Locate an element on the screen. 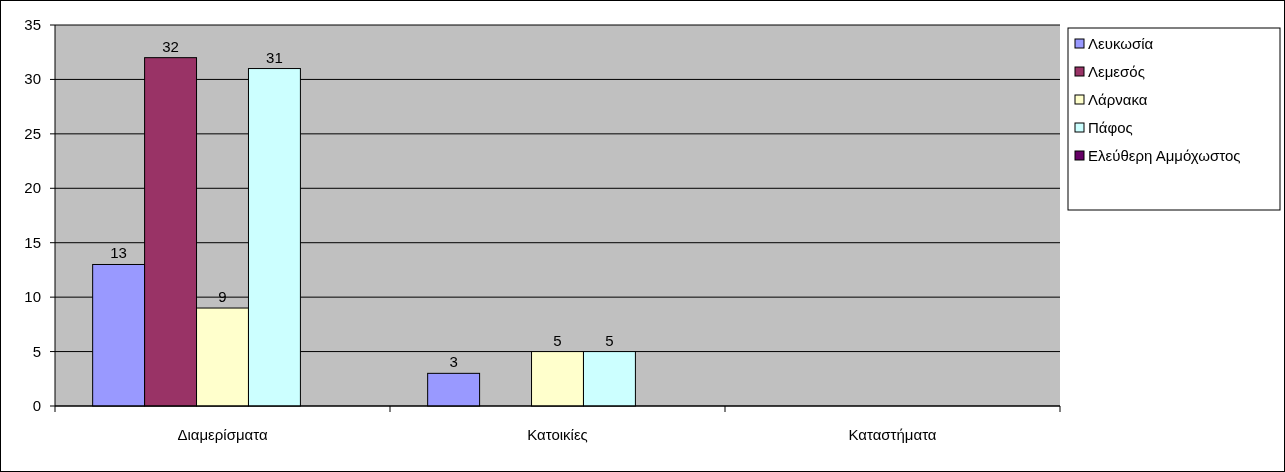 This screenshot has height=472, width=1285. data-label: 31 is located at coordinates (274, 57).